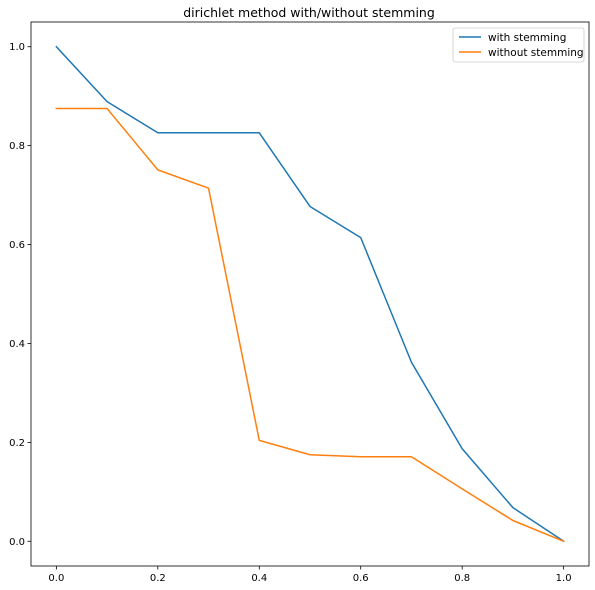 The image size is (595, 590). I want to click on x-tick-label: 0.2, so click(158, 578).